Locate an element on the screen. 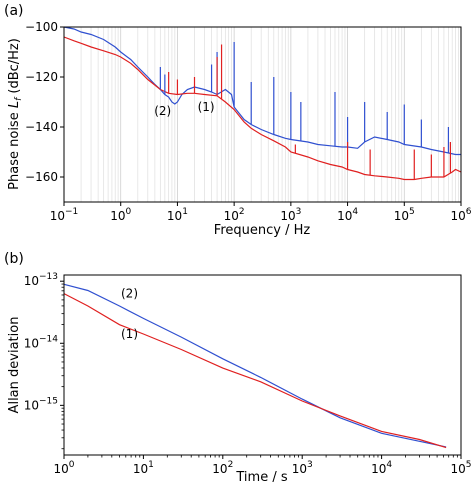 This screenshot has width=474, height=486. panel-b-series-1-label: (1) is located at coordinates (129, 334).